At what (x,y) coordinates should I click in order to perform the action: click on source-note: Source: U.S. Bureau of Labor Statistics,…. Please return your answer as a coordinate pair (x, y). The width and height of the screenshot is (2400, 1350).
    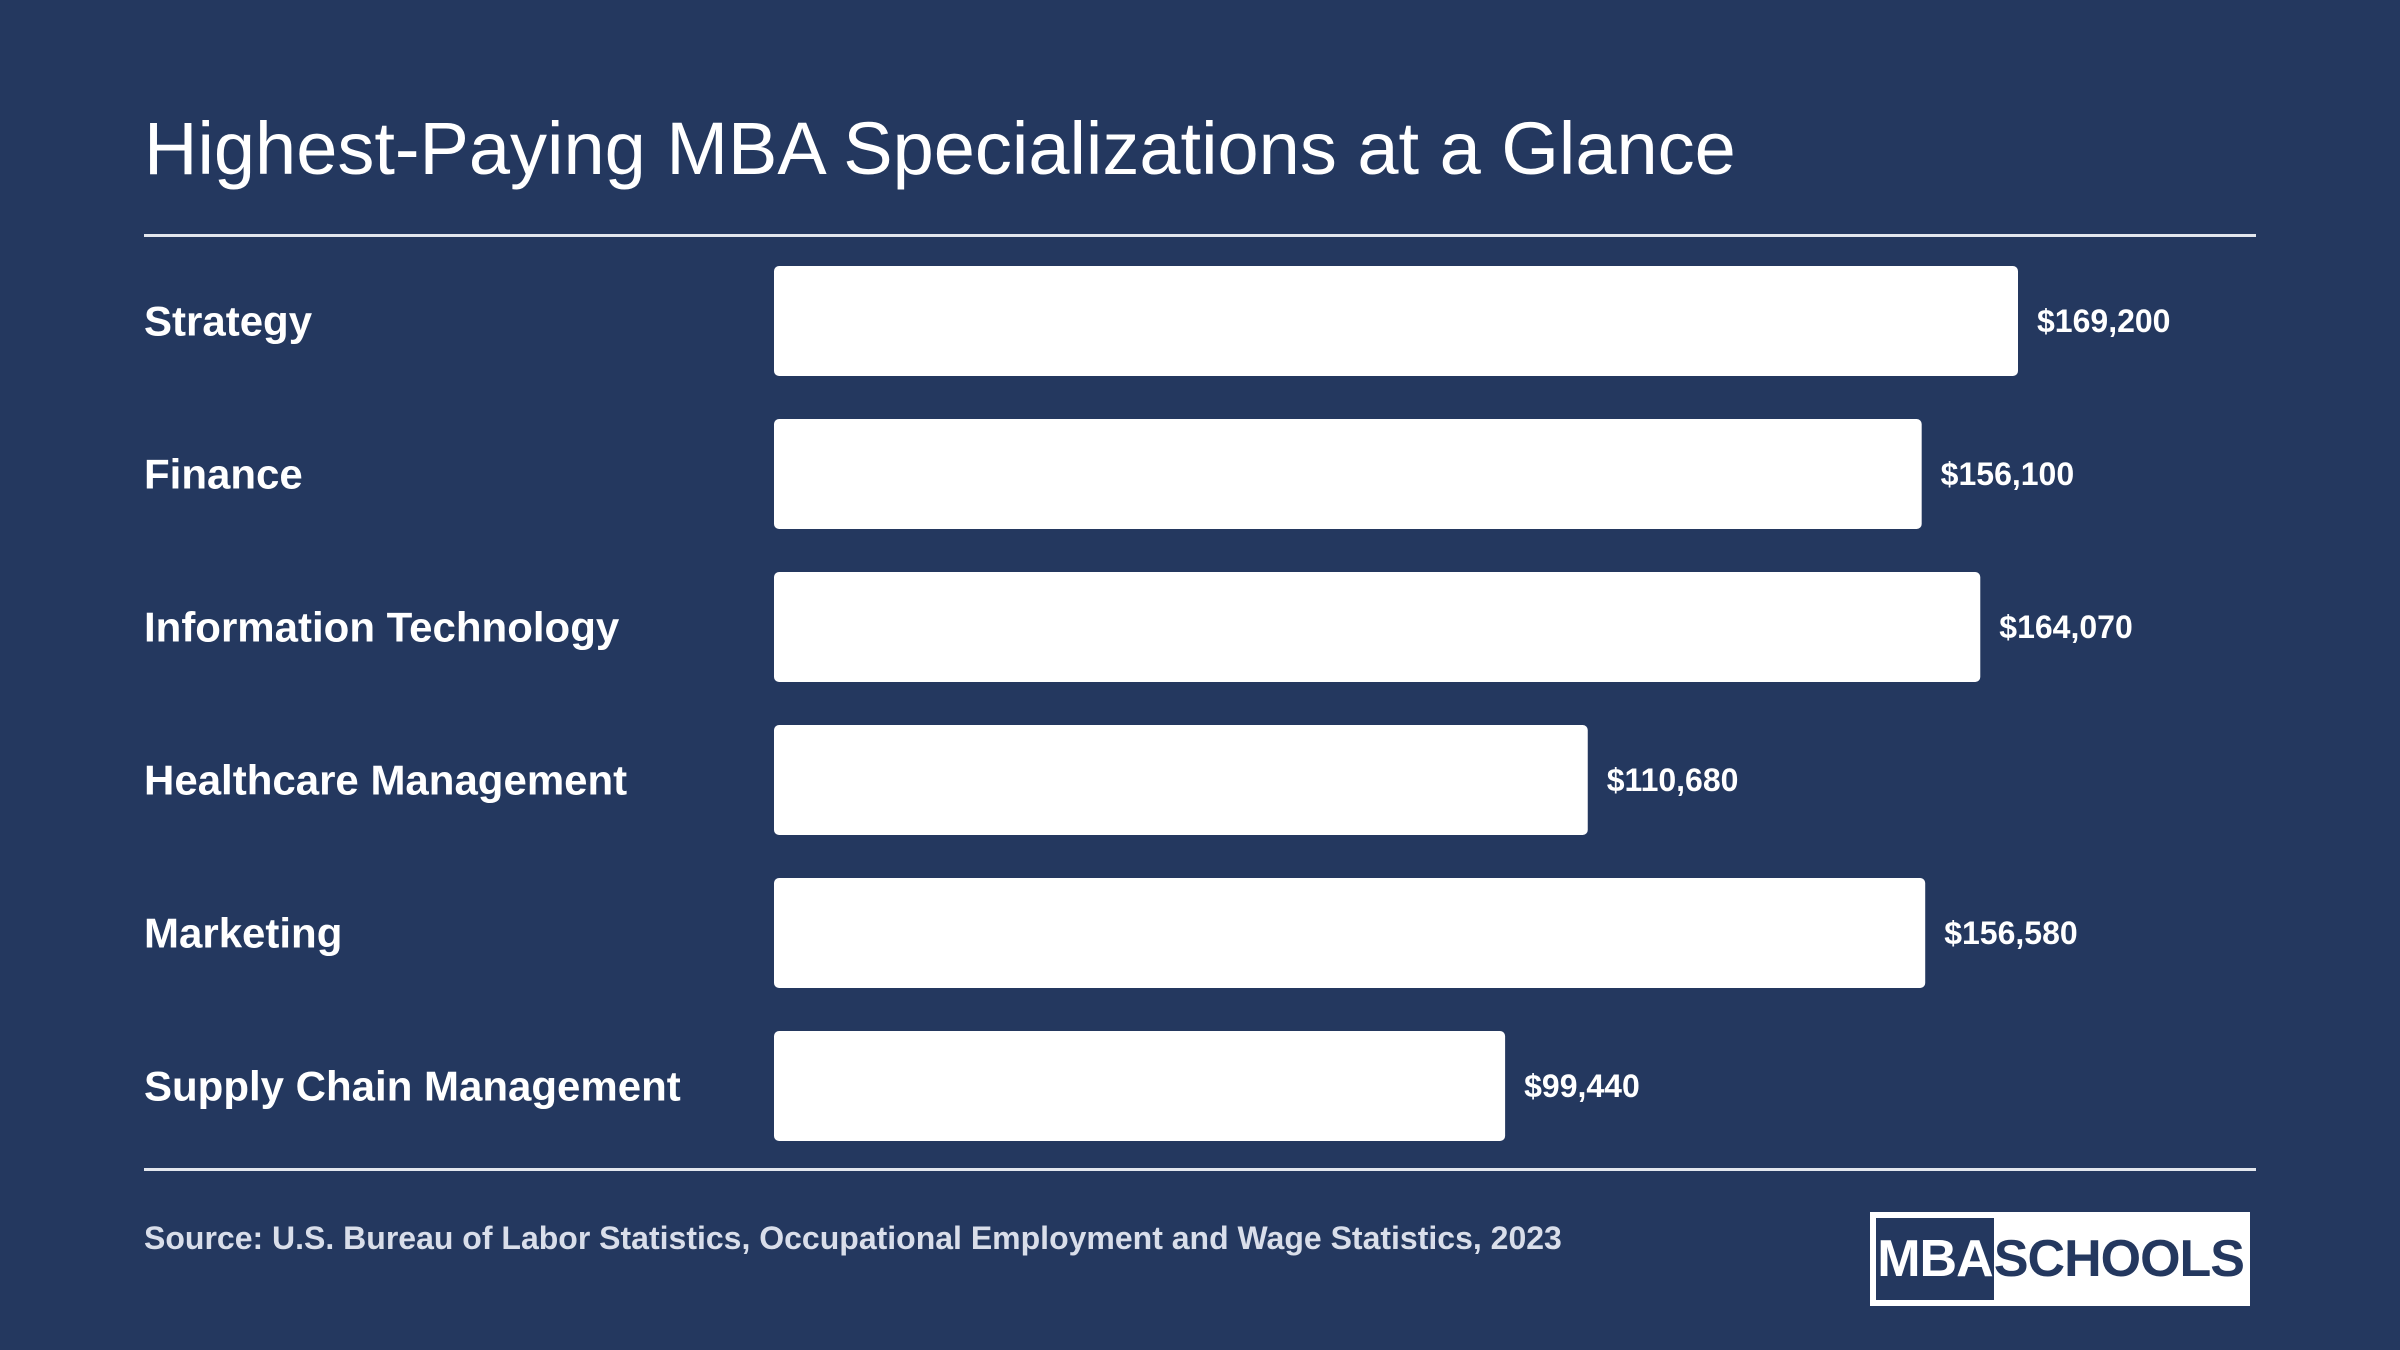
    Looking at the image, I should click on (853, 1238).